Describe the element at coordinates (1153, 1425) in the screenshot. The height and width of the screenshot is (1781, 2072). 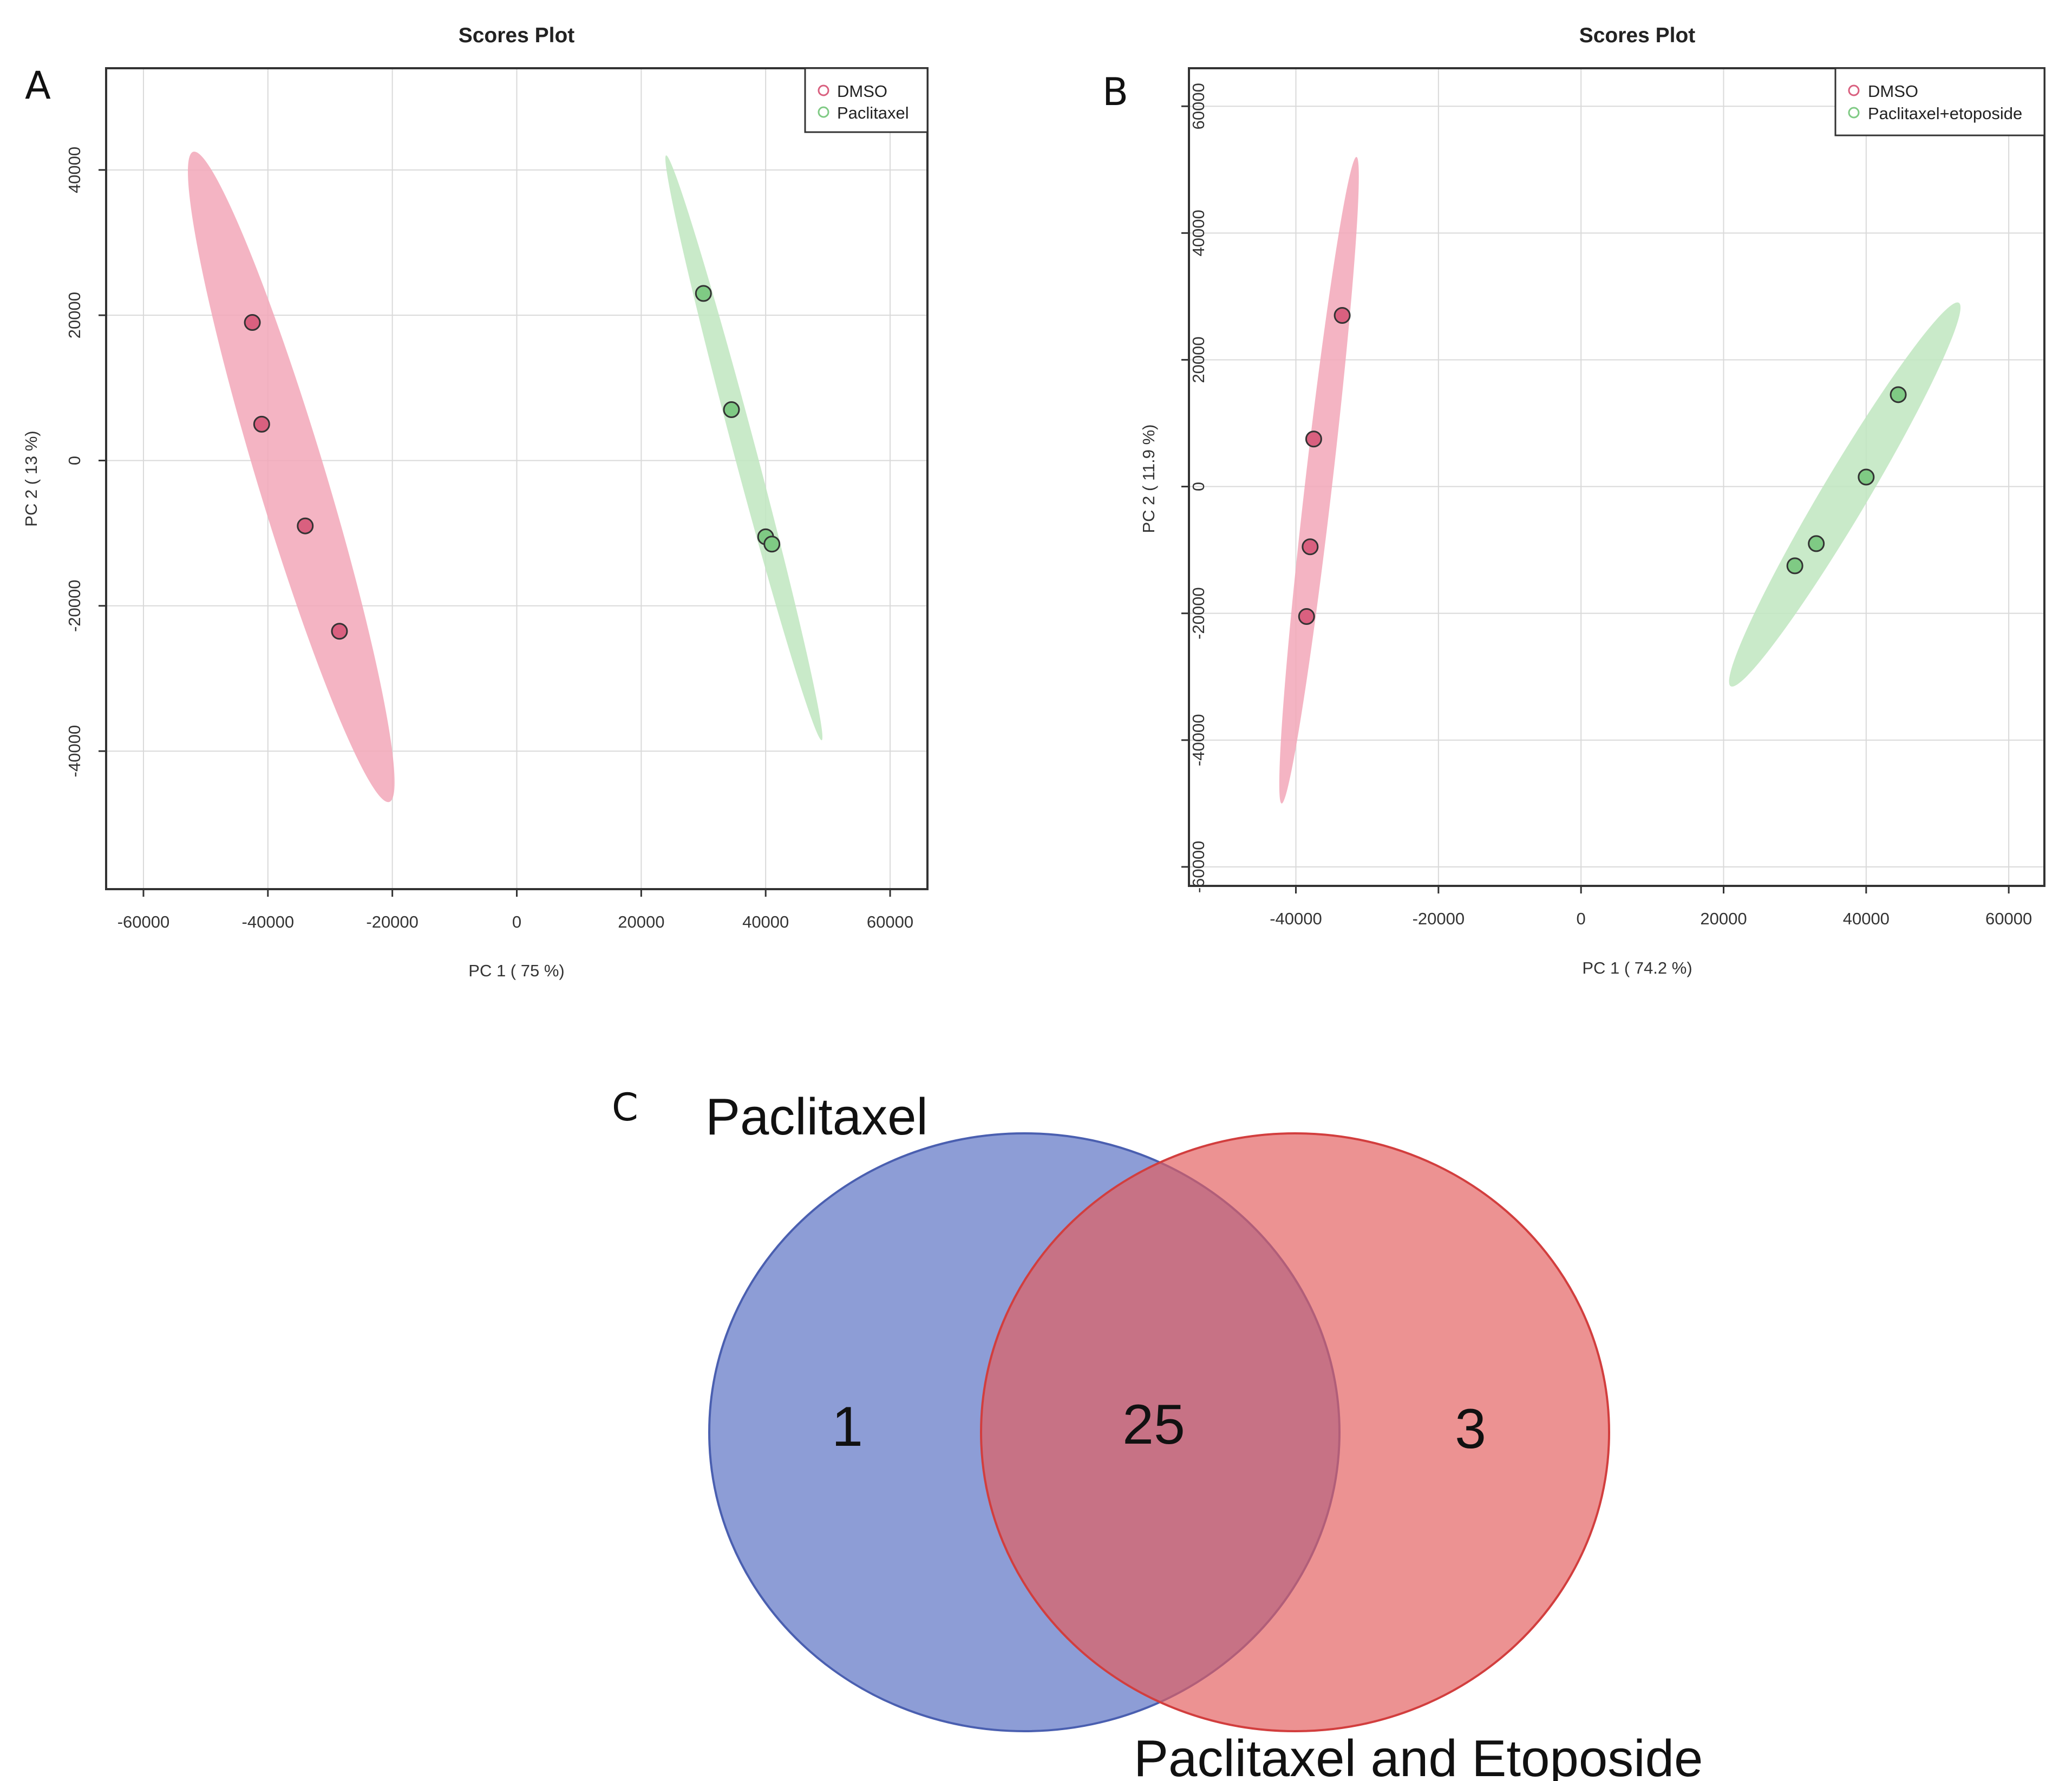
I see `venn-count-intersection: 25` at that location.